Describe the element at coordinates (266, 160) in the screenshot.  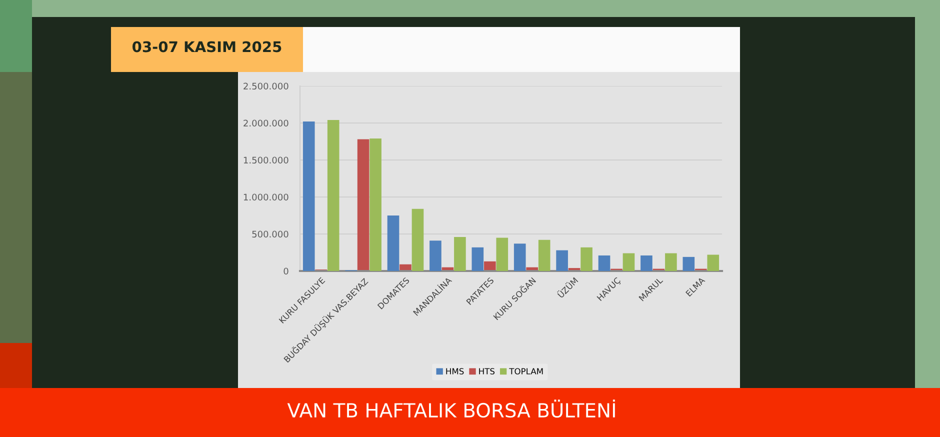
I see `y-tick-label: 1.500.000` at that location.